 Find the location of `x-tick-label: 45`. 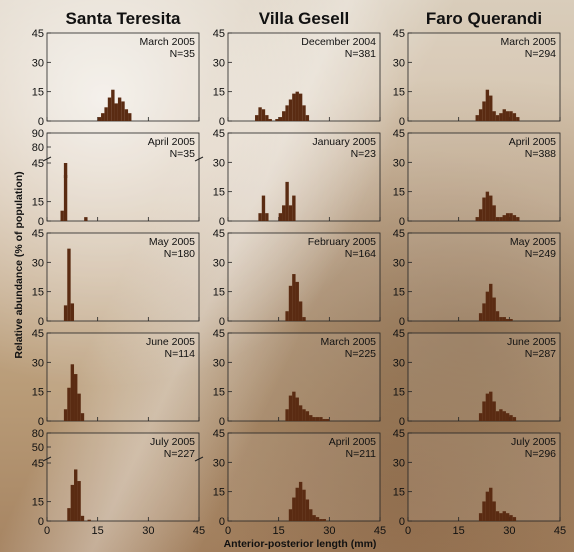

x-tick-label: 45 is located at coordinates (199, 531).